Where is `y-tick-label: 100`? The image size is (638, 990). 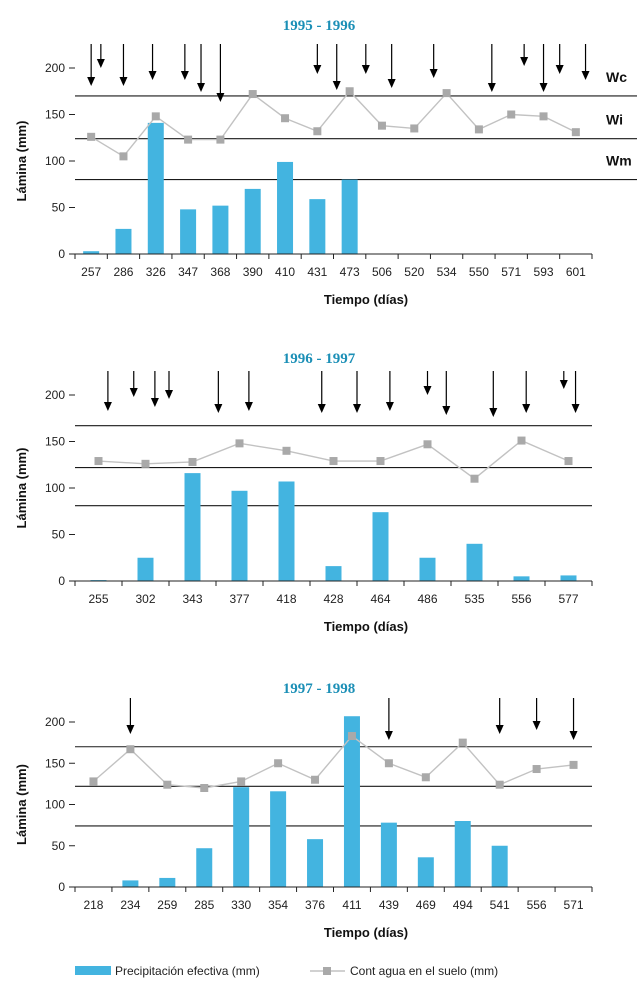 y-tick-label: 100 is located at coordinates (55, 488).